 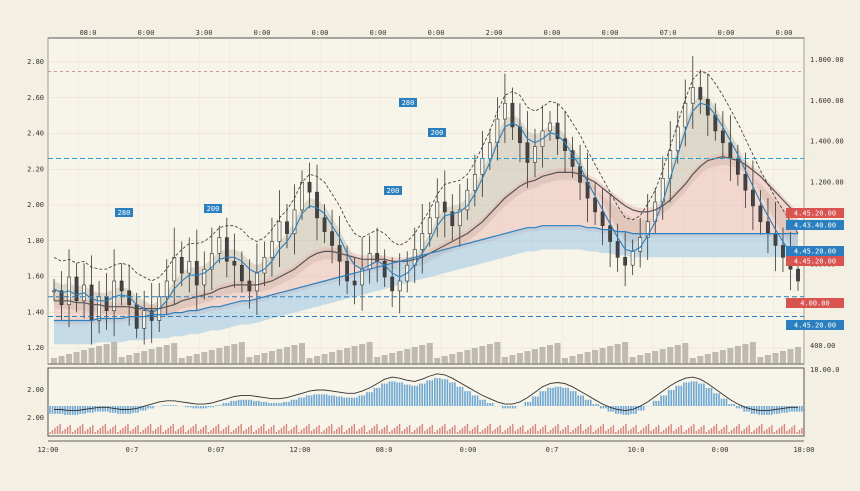 What do you see at coordinates (204, 33) in the screenshot?
I see `top-time-tick: 3:00` at bounding box center [204, 33].